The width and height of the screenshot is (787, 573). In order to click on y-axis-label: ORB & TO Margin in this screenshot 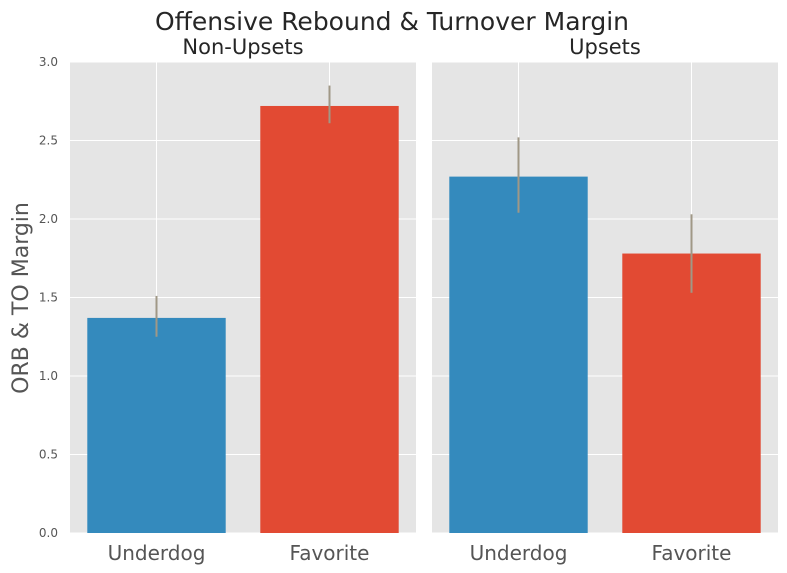, I will do `click(21, 298)`.